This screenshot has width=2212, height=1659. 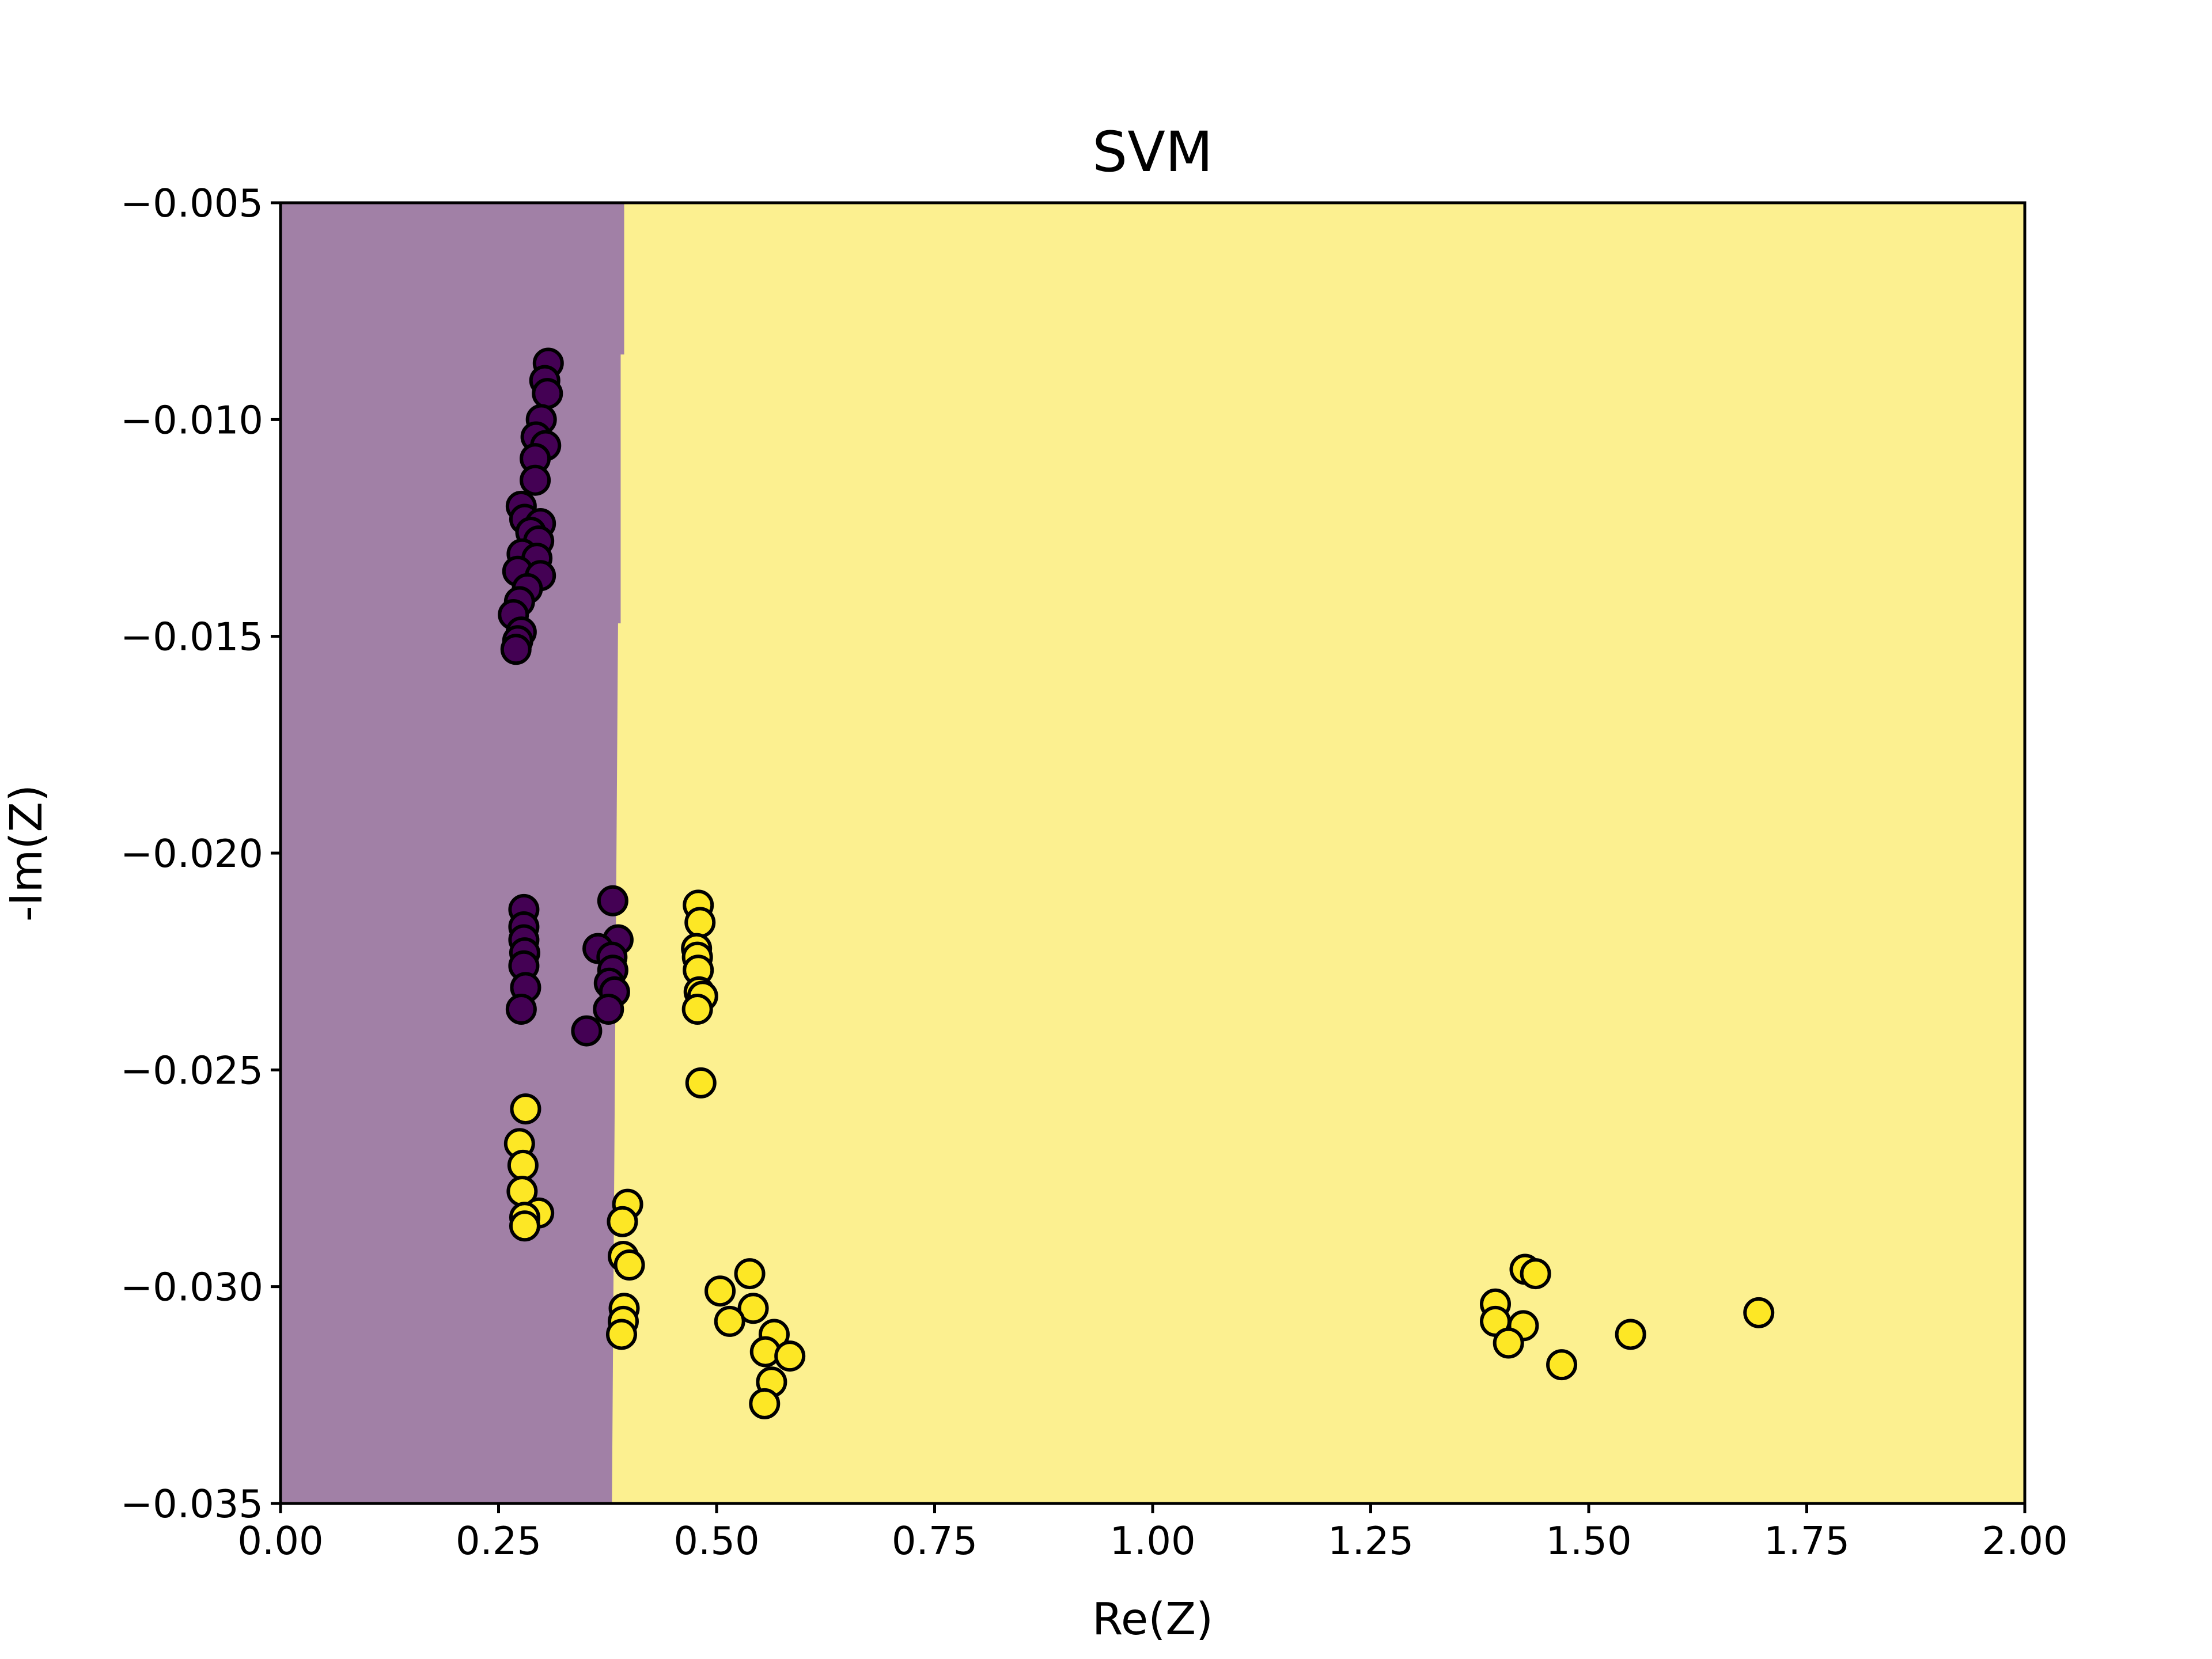 I want to click on x-tick-label: 2.00, so click(x=2024, y=1540).